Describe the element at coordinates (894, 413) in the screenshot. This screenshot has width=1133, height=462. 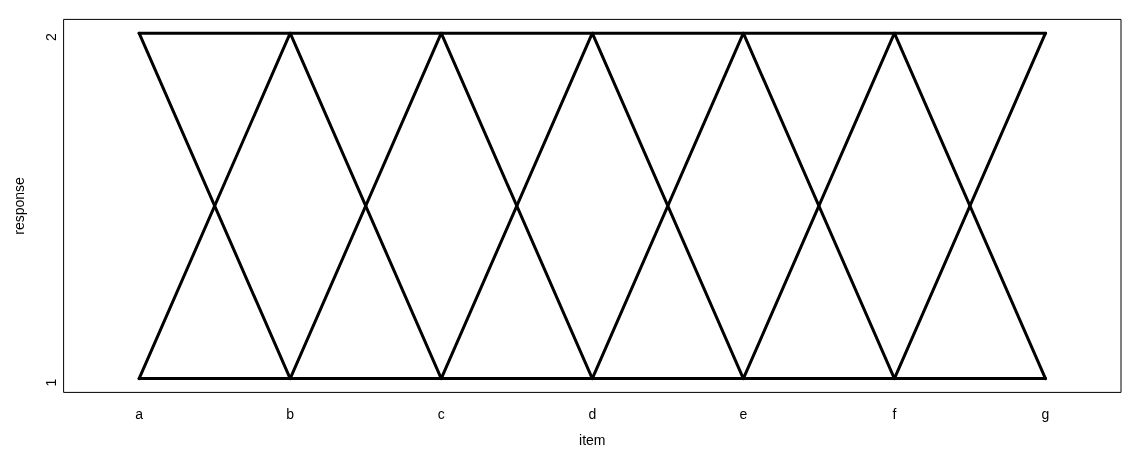
I see `x-tick-label: f` at that location.